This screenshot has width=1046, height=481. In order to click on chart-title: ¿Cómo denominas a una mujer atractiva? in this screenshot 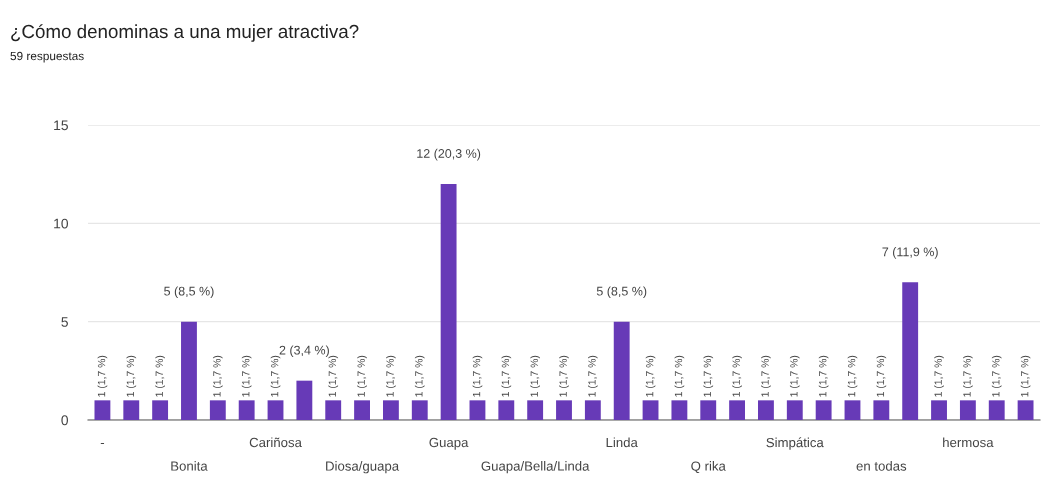, I will do `click(185, 33)`.